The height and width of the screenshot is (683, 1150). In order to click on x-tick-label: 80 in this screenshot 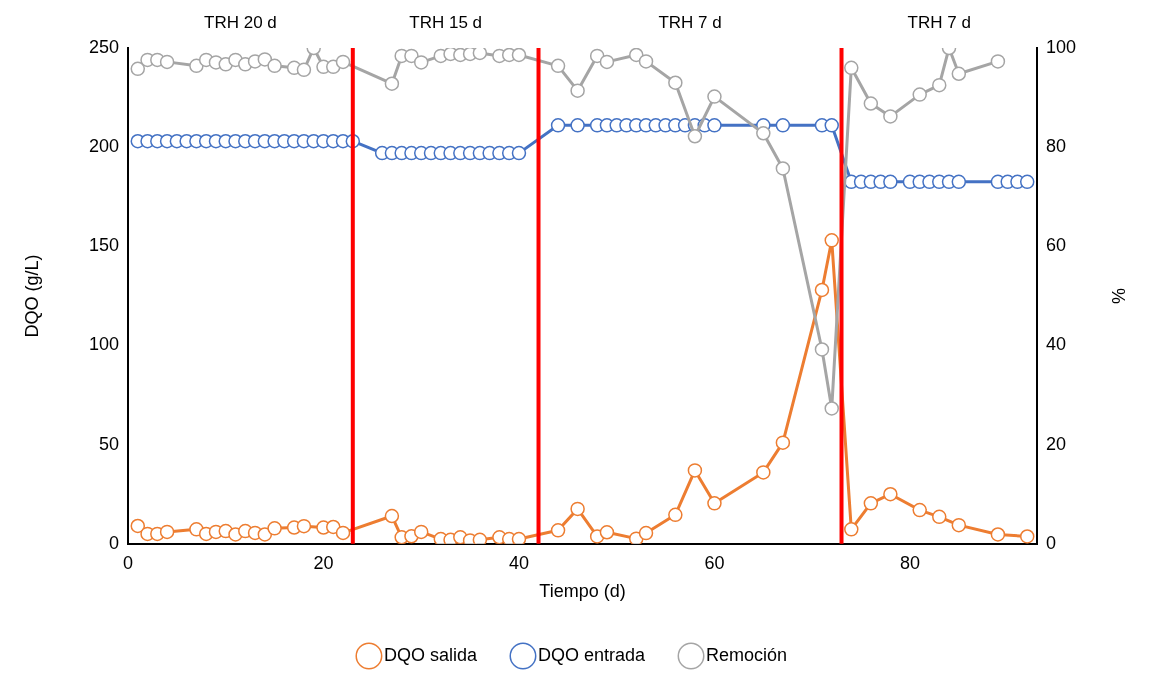, I will do `click(909, 562)`.